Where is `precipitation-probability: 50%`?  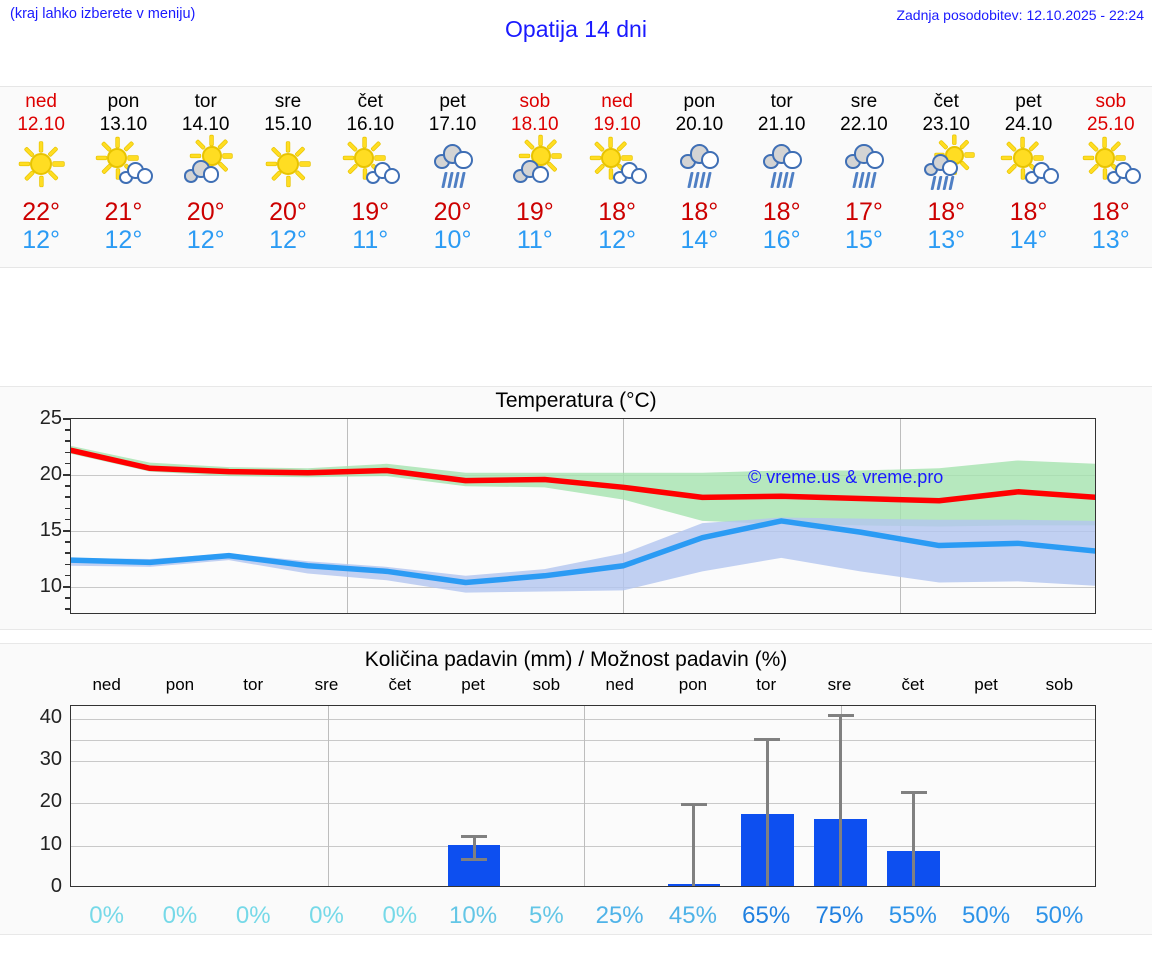
precipitation-probability: 50% is located at coordinates (986, 915).